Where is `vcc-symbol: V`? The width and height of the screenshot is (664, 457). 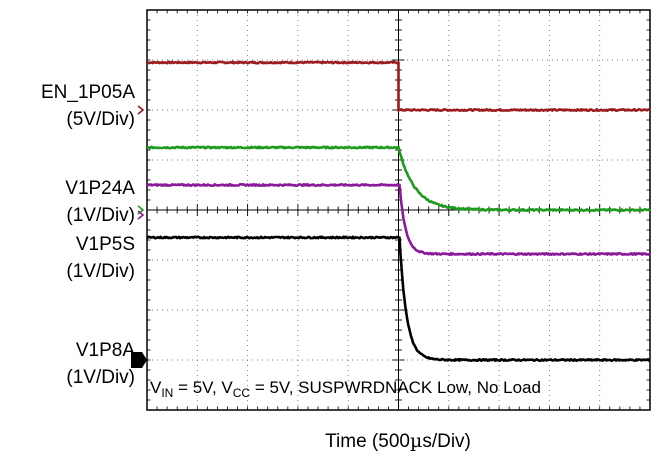
vcc-symbol: V is located at coordinates (227, 387).